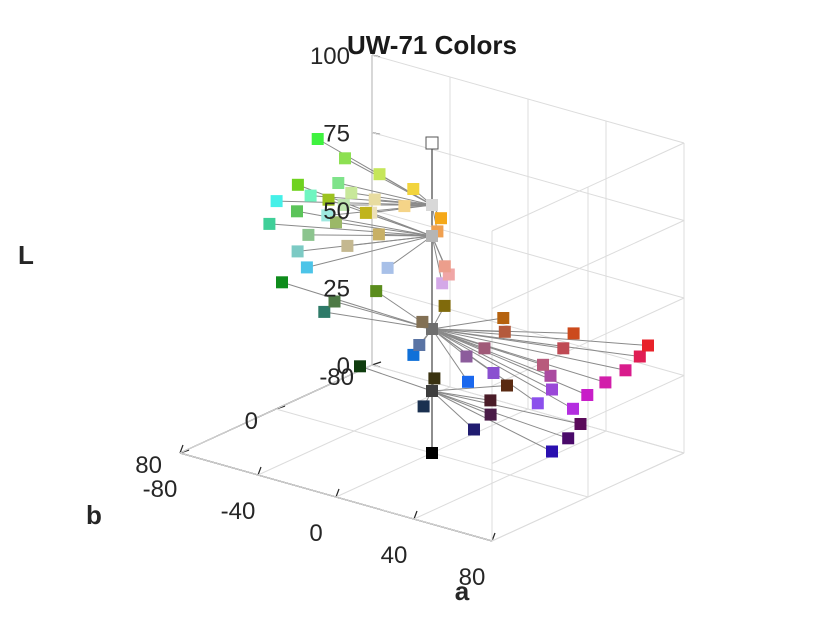  I want to click on chart-title: UW-71 Colors, so click(432, 45).